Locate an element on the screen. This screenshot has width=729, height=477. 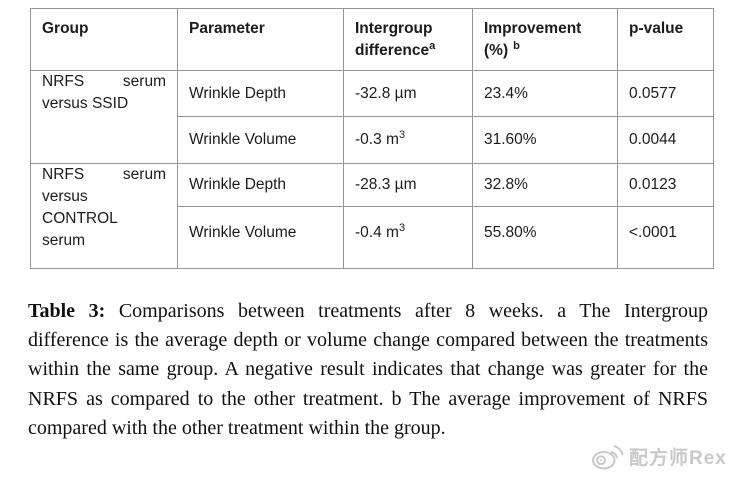
footnote-marker-a: a is located at coordinates (432, 45).